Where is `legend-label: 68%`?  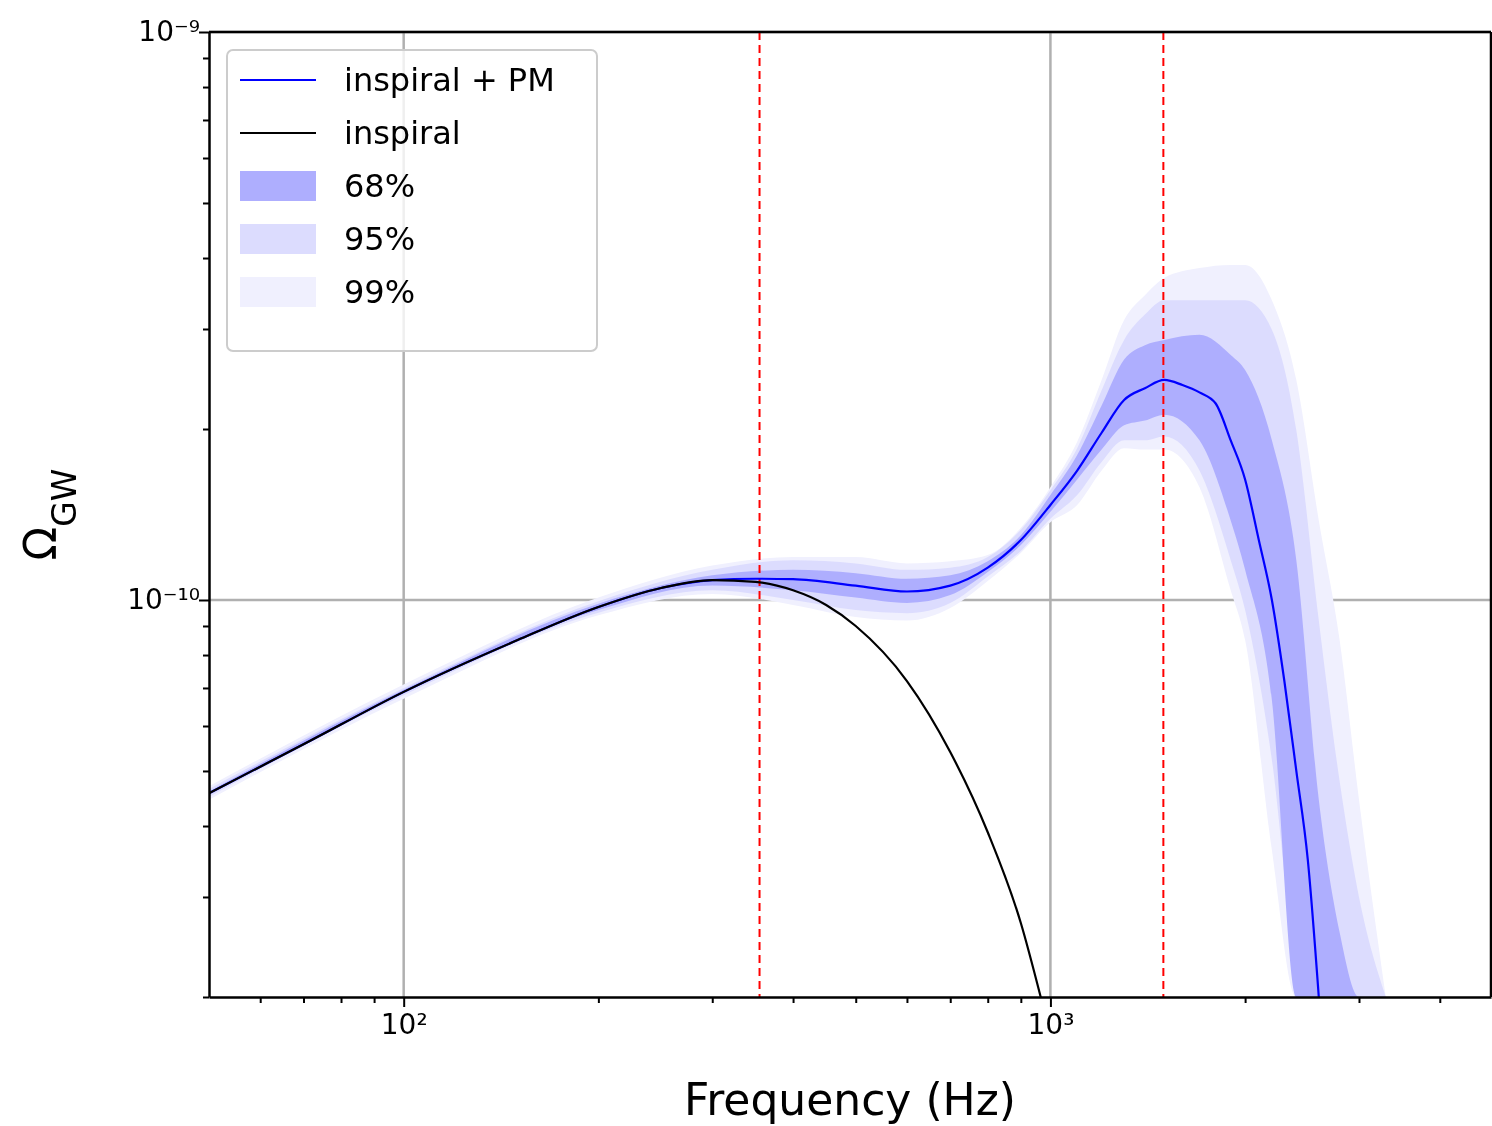 legend-label: 68% is located at coordinates (380, 186).